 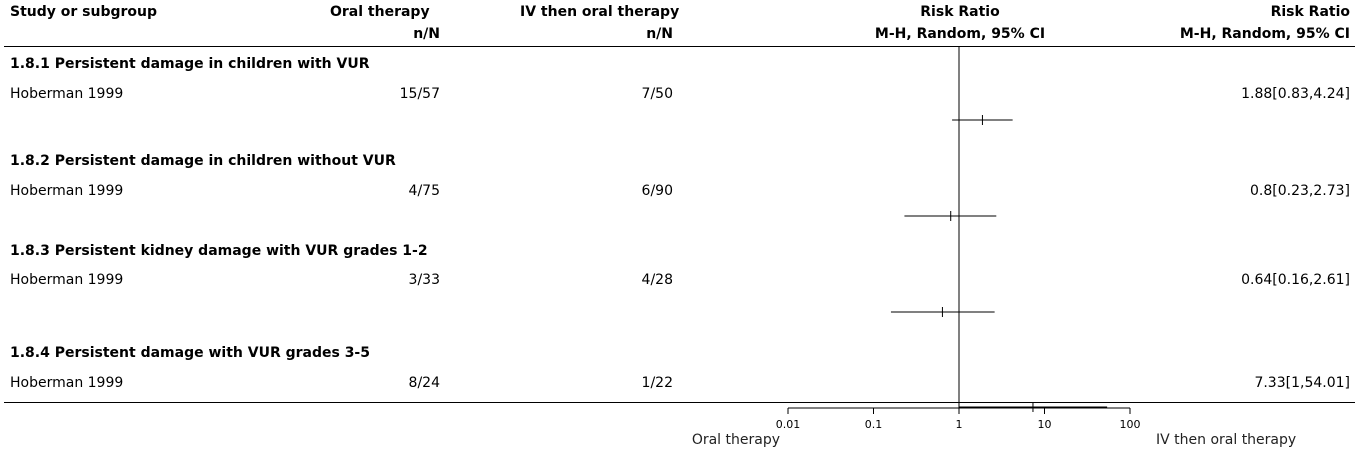 What do you see at coordinates (960, 12) in the screenshot?
I see `plot-column-header: Risk Ratio` at bounding box center [960, 12].